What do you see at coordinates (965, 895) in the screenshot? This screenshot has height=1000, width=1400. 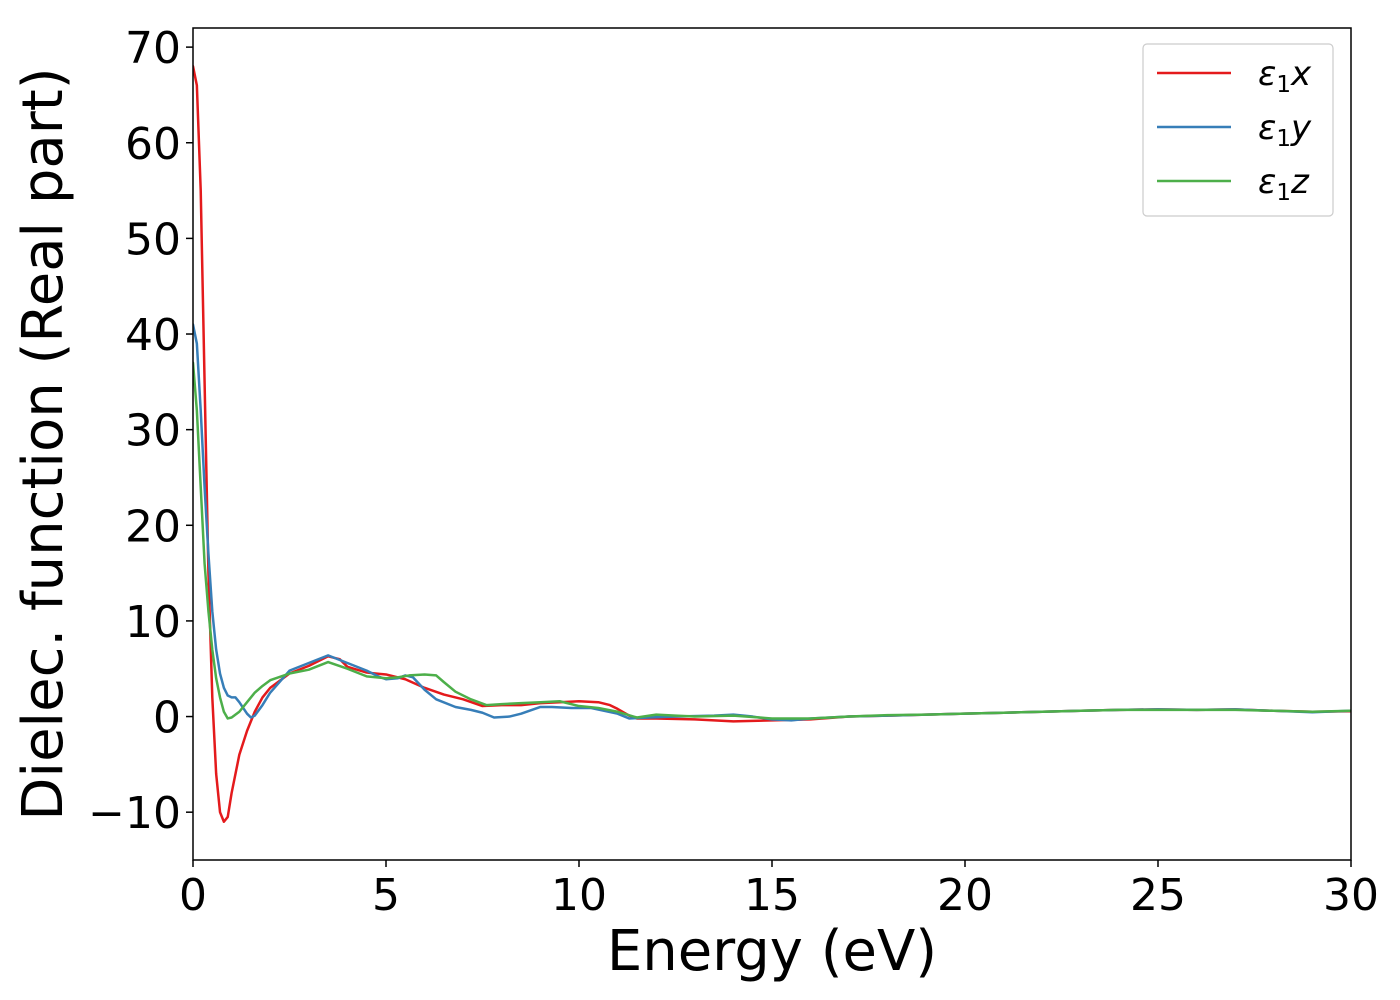 I see `x-tick-label: 20` at bounding box center [965, 895].